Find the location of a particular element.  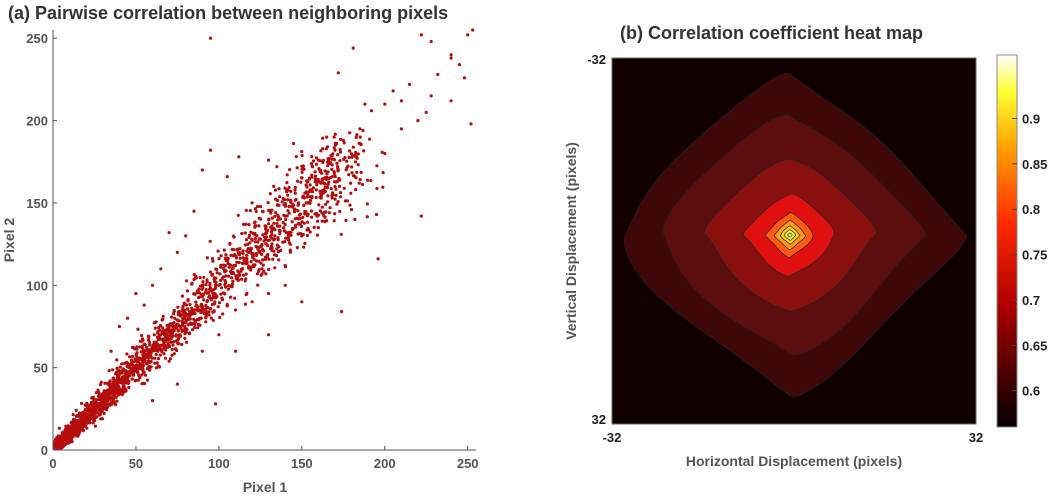

colorbar-tick-label: 0.8 is located at coordinates (1031, 209).